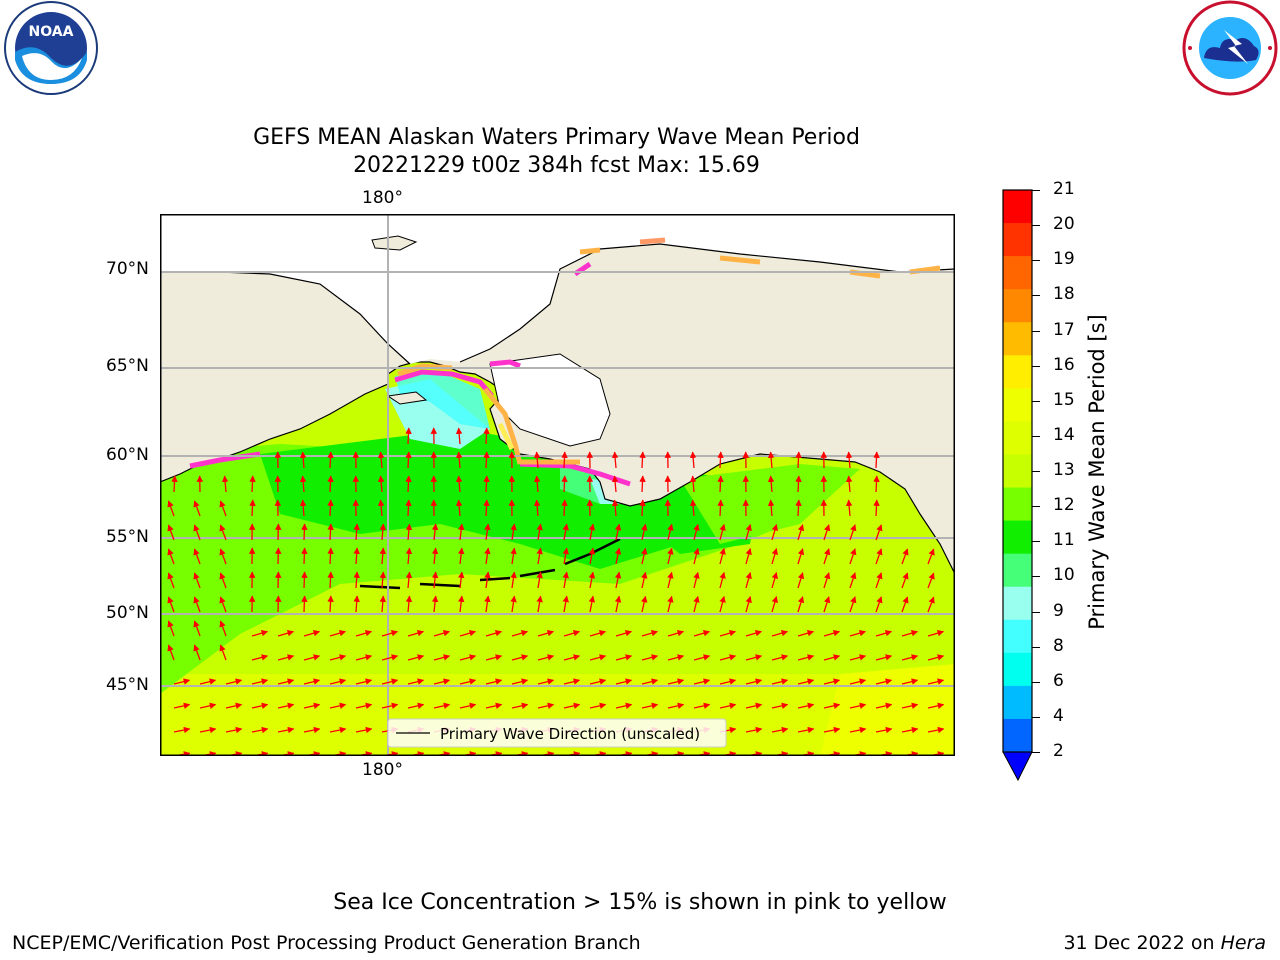 This screenshot has height=960, width=1280. Describe the element at coordinates (556, 165) in the screenshot. I see `title-line-2: 20221229 t00z 384h fcst Max: 15.69` at that location.